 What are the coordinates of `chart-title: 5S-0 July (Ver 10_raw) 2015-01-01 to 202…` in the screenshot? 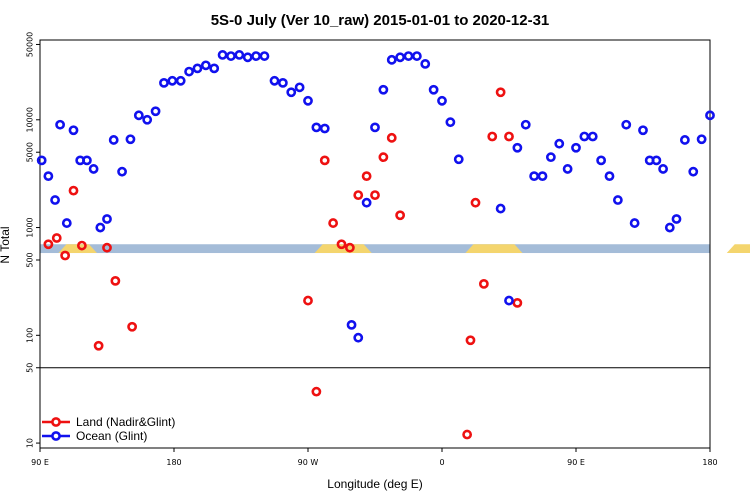 It's located at (380, 20).